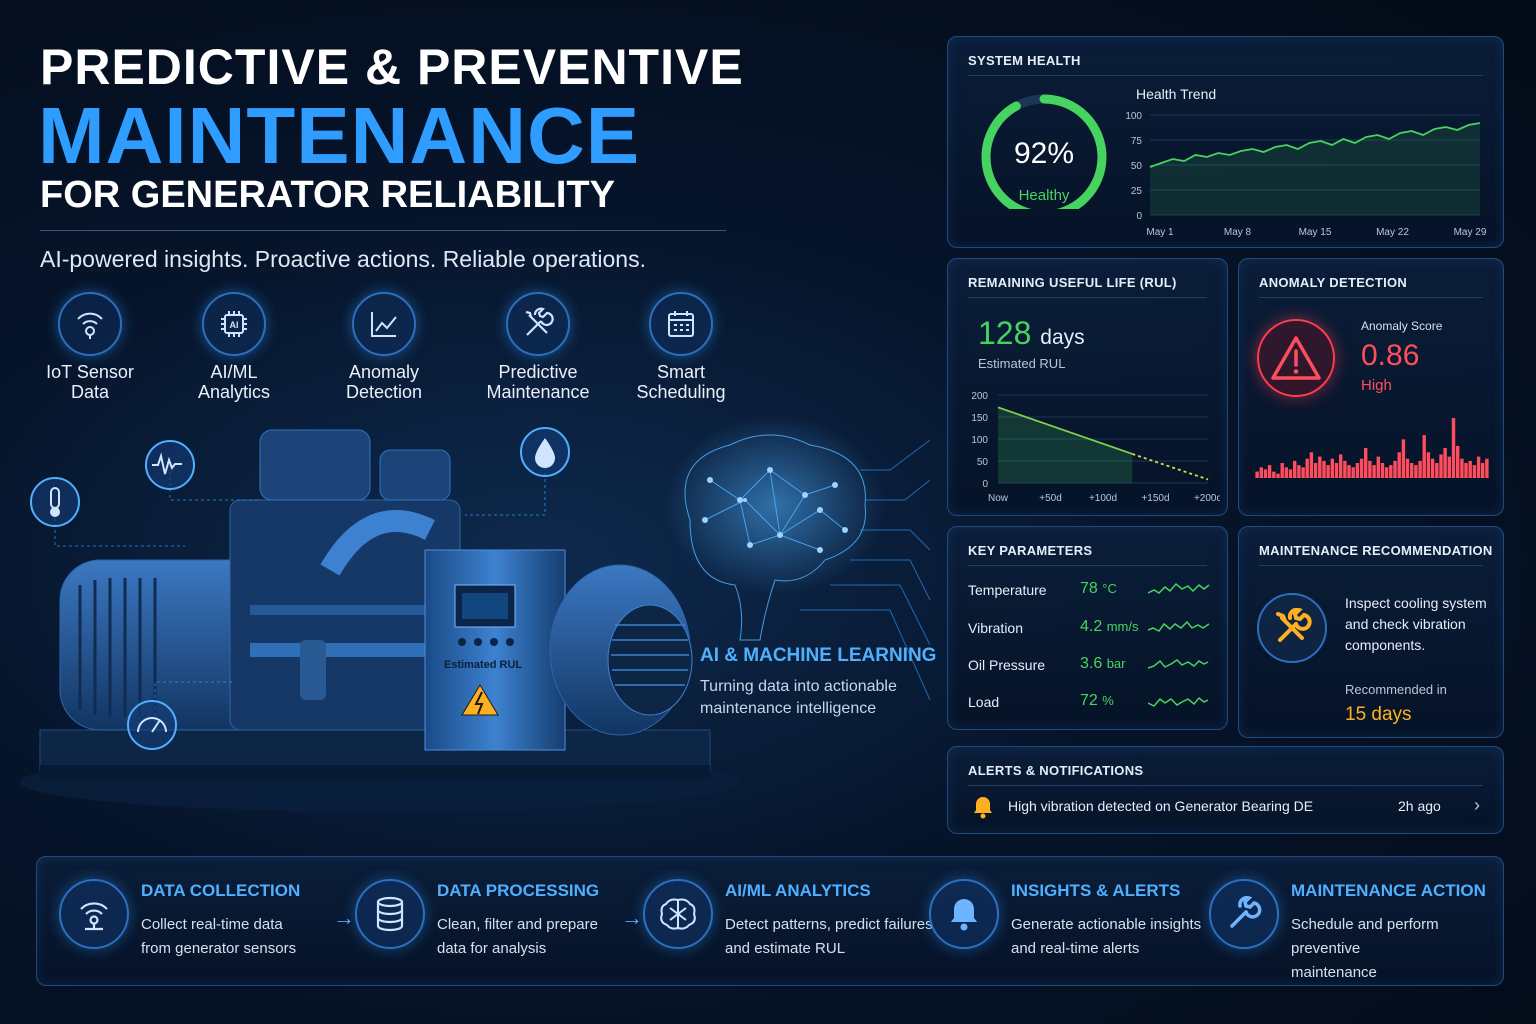 Image resolution: width=1536 pixels, height=1024 pixels. I want to click on feature-iot-sensor: IoT Sensor Data, so click(90, 347).